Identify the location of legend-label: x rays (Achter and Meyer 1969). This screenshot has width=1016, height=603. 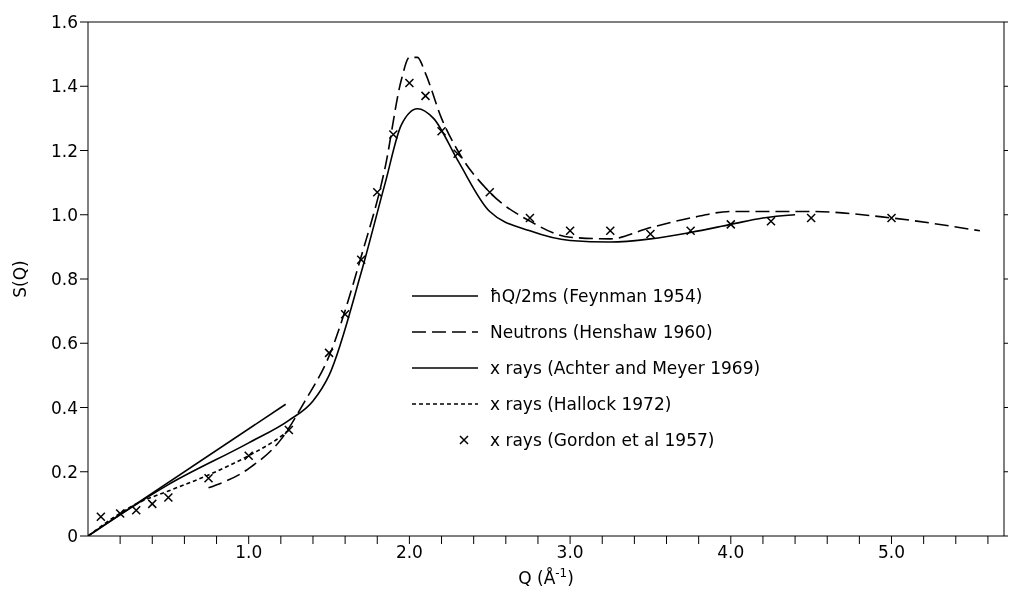
(625, 368).